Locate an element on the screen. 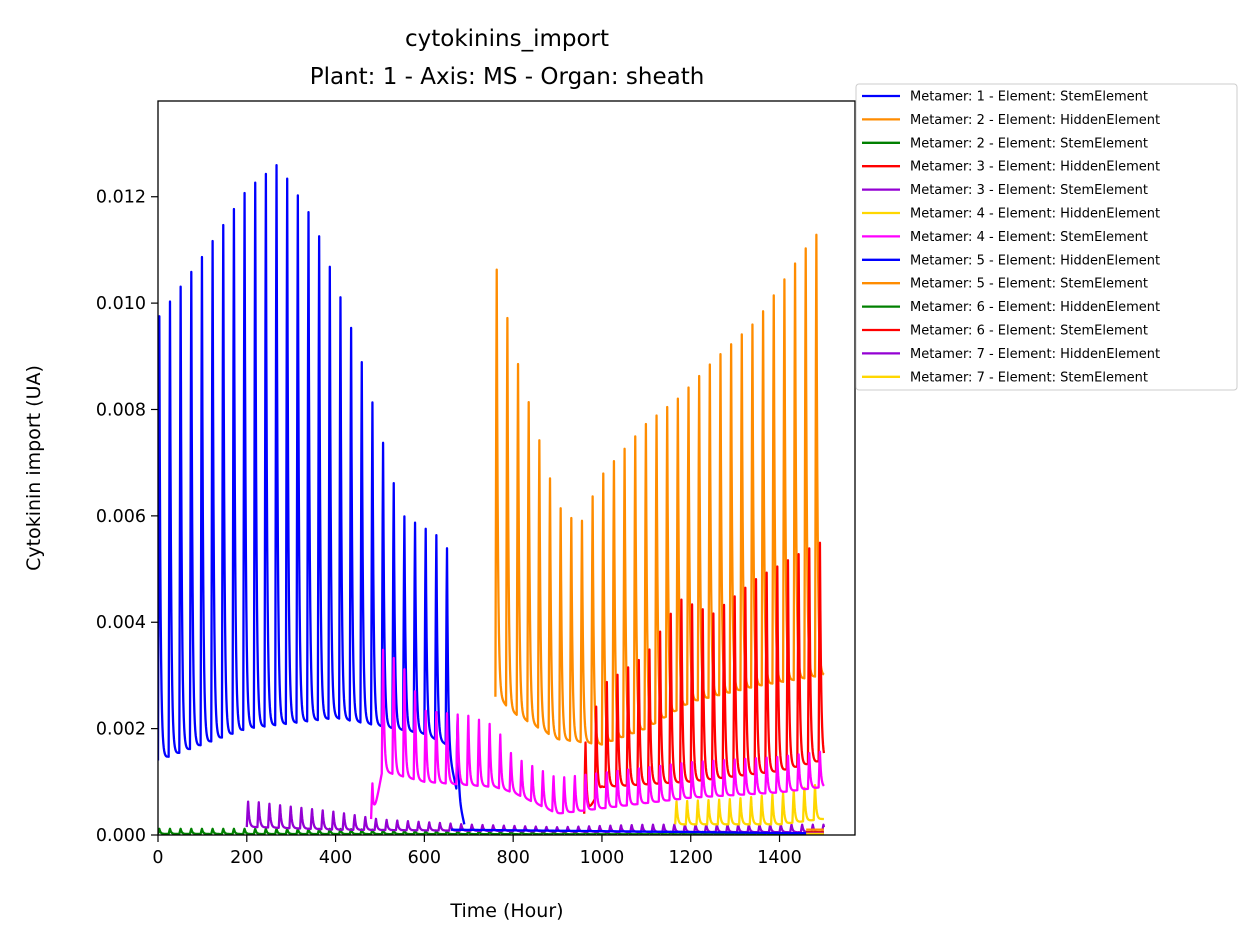 This screenshot has width=1257, height=943. y-tick-label: 0.010 is located at coordinates (121, 304).